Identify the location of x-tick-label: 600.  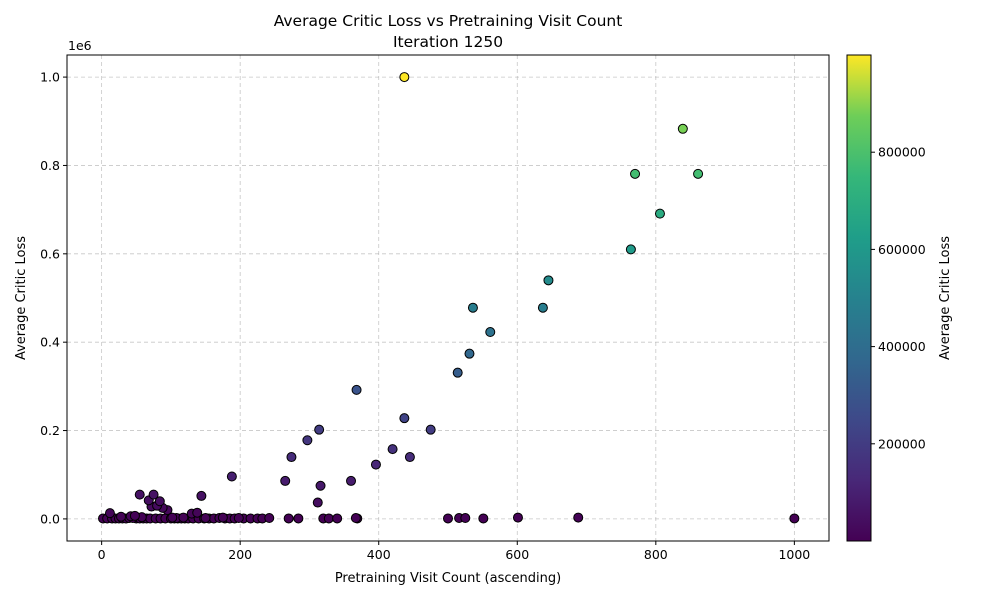
(517, 554).